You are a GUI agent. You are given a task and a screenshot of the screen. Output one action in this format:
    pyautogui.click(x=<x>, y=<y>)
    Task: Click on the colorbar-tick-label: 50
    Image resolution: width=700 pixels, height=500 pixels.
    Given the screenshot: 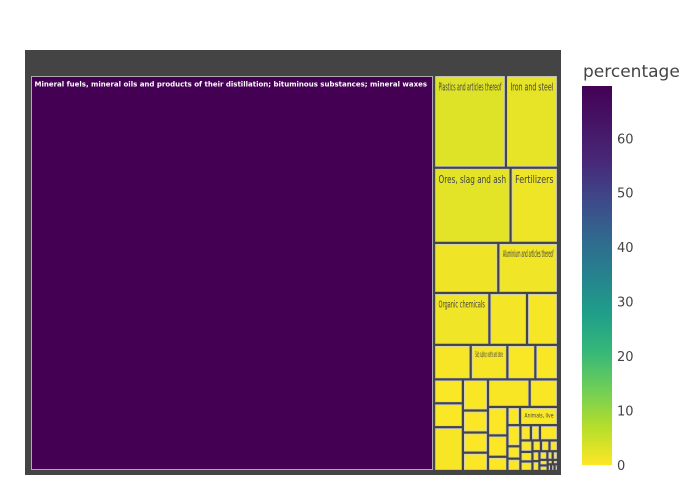 What is the action you would take?
    pyautogui.click(x=625, y=194)
    